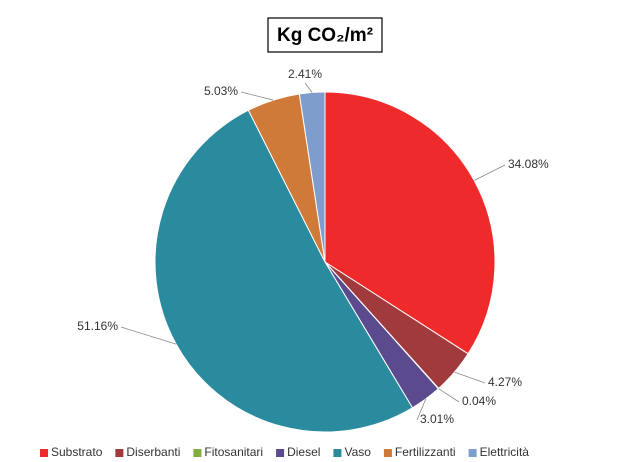 This screenshot has height=462, width=638. What do you see at coordinates (312, 177) in the screenshot?
I see `pie-slice` at bounding box center [312, 177].